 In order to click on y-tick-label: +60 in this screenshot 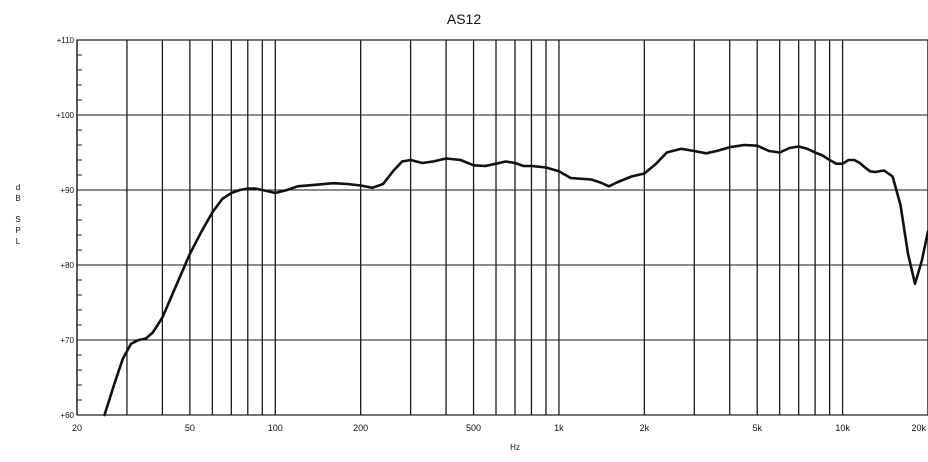, I will do `click(67, 415)`.